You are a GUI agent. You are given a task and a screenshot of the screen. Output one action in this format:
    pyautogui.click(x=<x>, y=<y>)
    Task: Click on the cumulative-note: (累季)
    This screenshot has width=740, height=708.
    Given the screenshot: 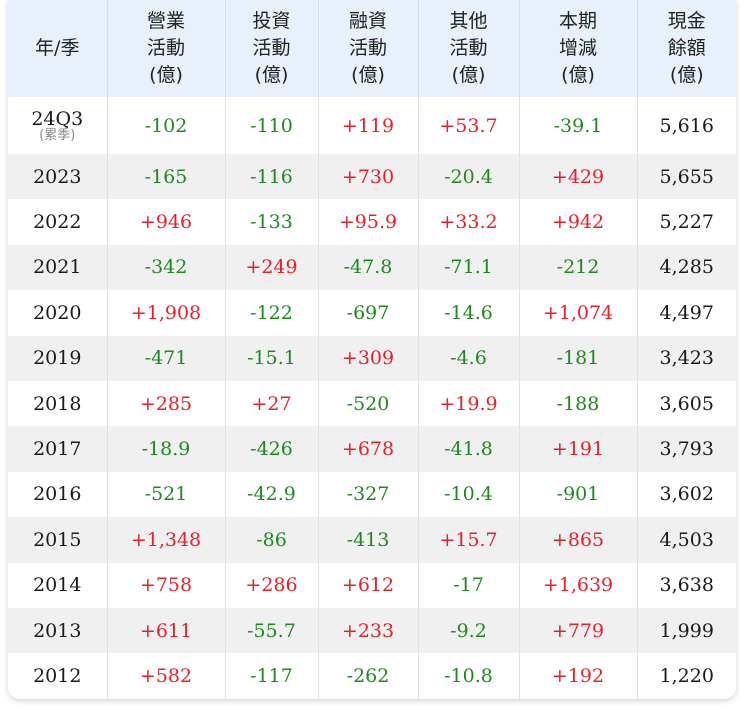 What is the action you would take?
    pyautogui.click(x=57, y=135)
    